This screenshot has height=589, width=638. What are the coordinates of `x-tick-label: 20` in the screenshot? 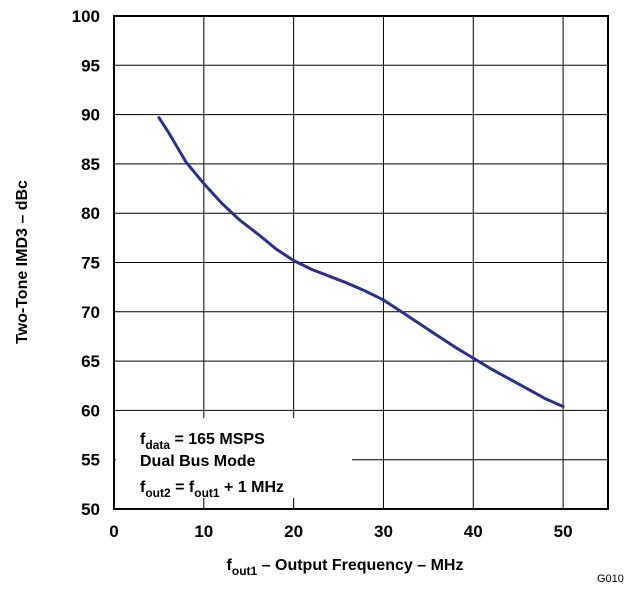 It's located at (293, 531).